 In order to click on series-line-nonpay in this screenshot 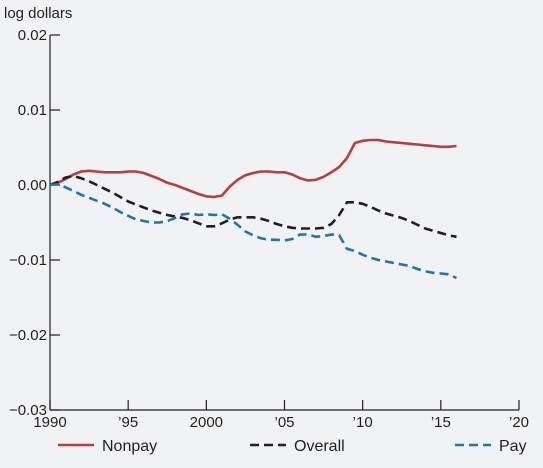, I will do `click(253, 168)`.